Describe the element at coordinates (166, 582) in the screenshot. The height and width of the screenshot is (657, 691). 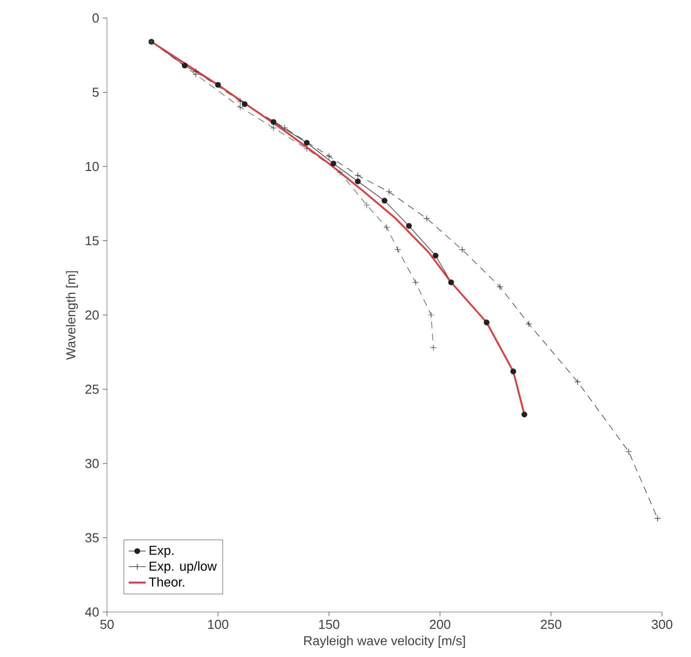
I see `legend-label: Theor.` at that location.